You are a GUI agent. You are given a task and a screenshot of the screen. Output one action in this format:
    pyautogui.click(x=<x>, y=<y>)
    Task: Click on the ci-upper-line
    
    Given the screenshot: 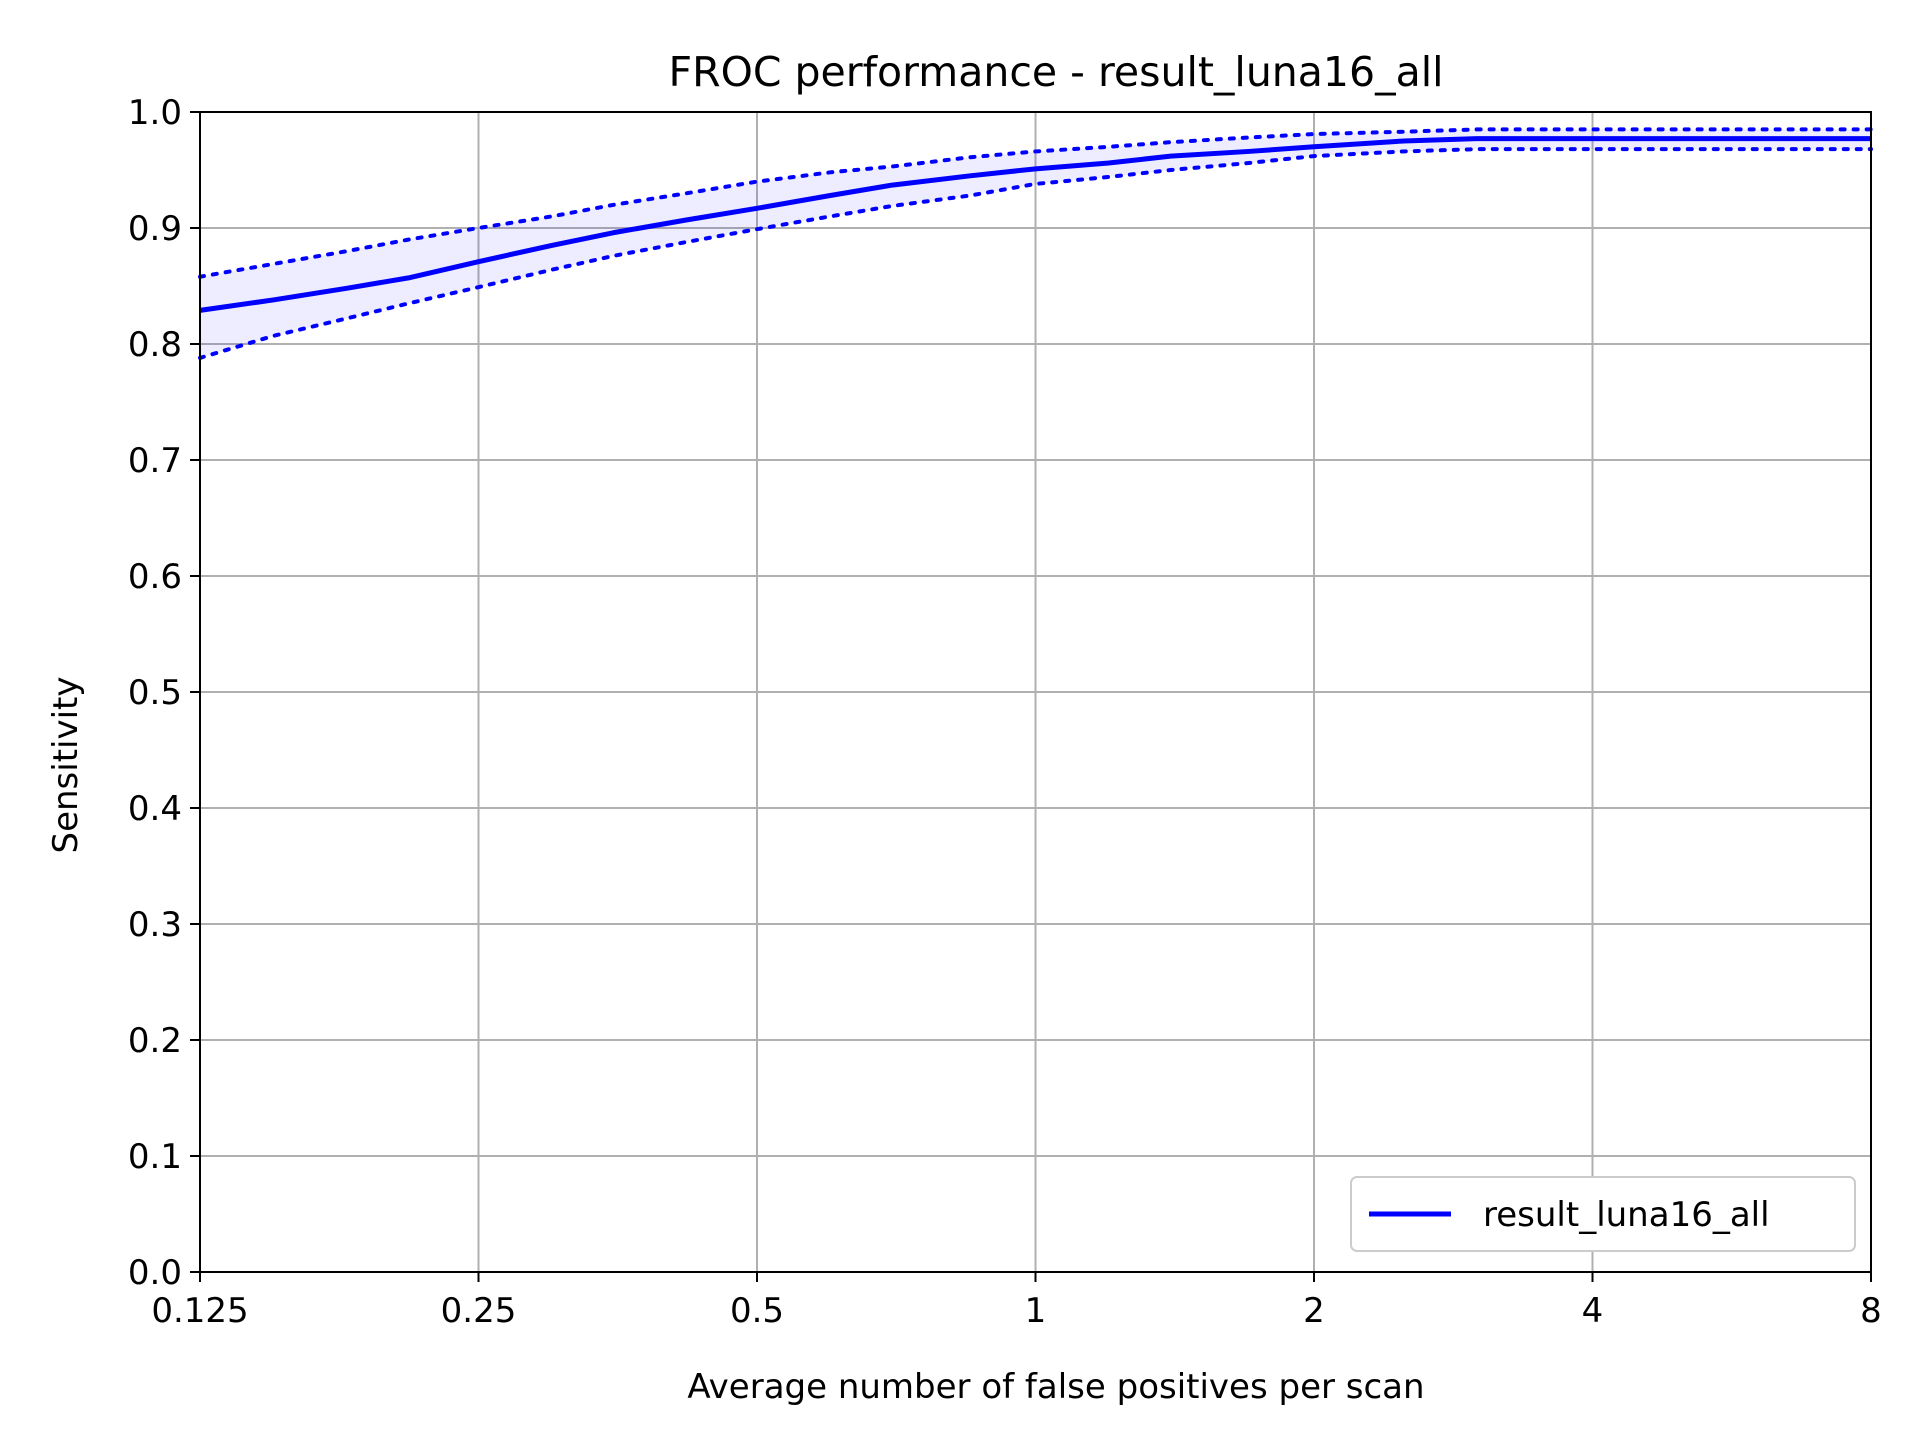 What is the action you would take?
    pyautogui.click(x=1035, y=203)
    